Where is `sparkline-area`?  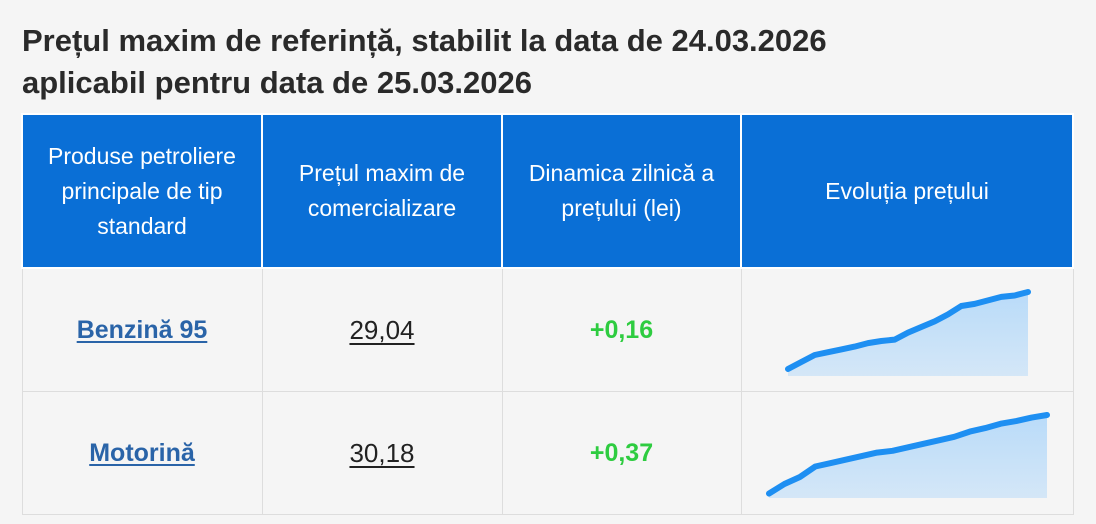 sparkline-area is located at coordinates (907, 456).